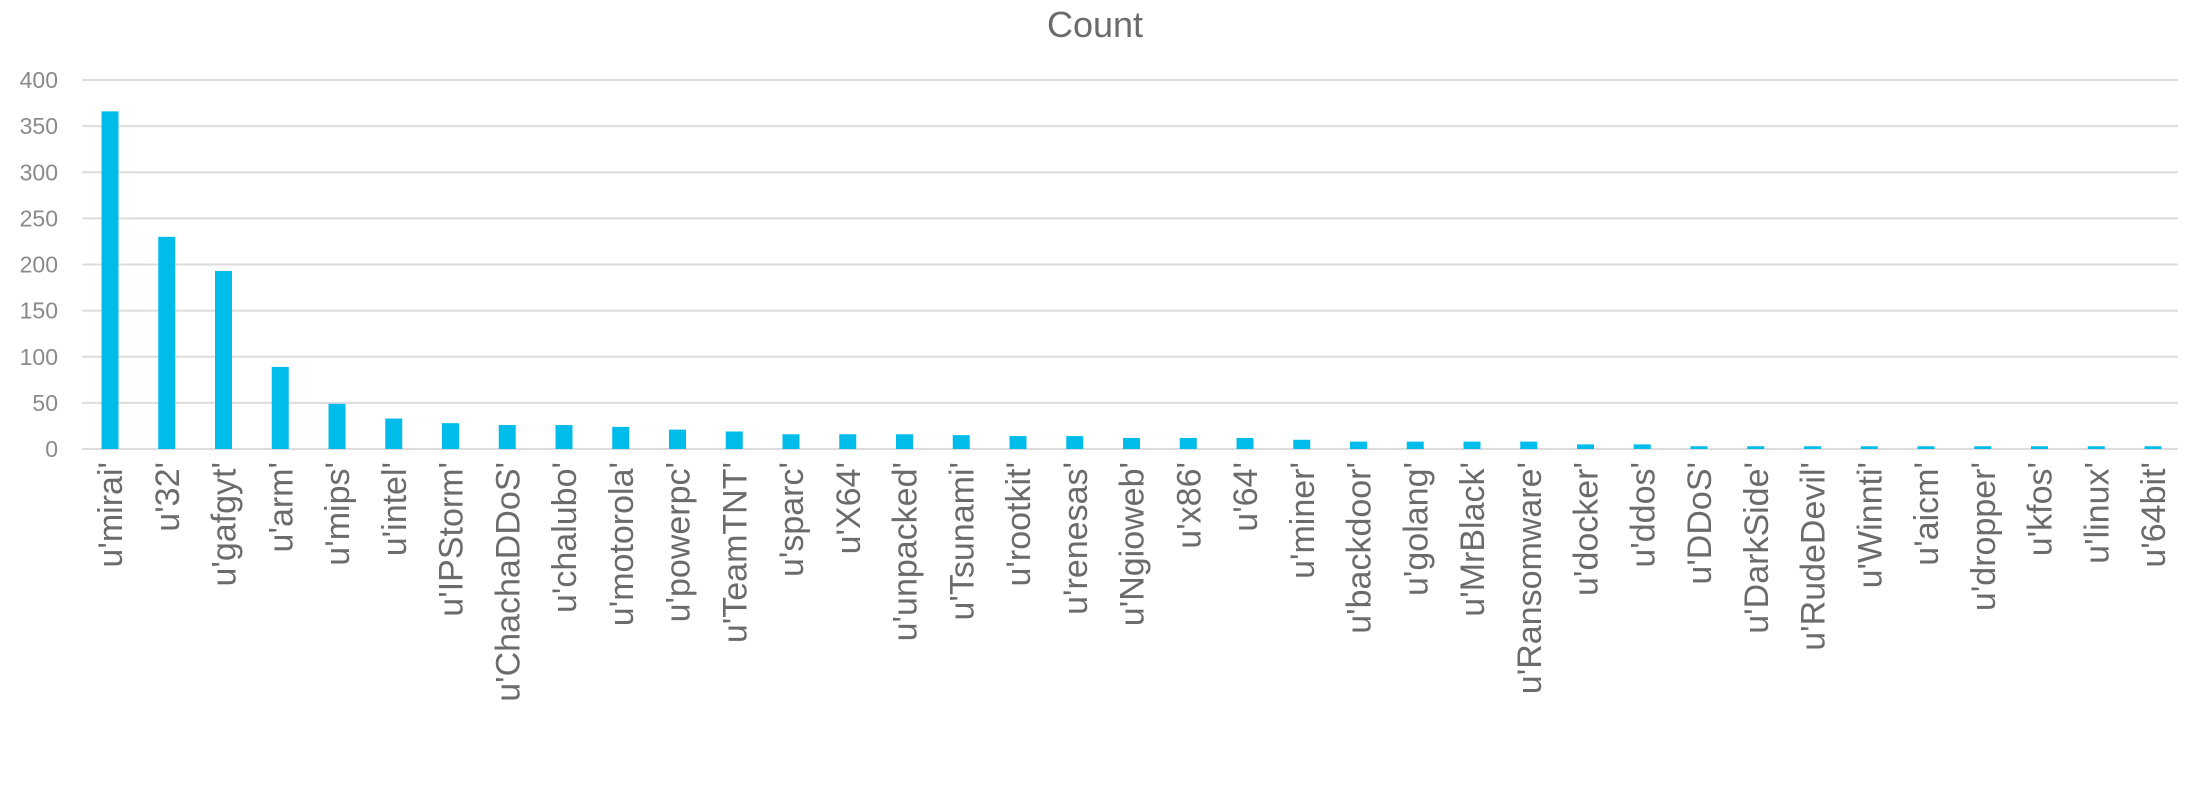  Describe the element at coordinates (1814, 556) in the screenshot. I see `x-tick-label: u'RudeDevil'` at that location.